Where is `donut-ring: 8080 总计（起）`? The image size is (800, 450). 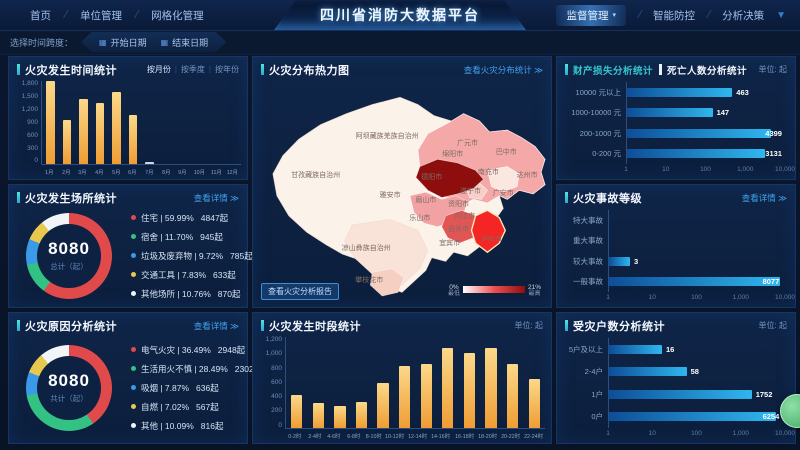 donut-ring: 8080 总计（起） is located at coordinates (69, 255).